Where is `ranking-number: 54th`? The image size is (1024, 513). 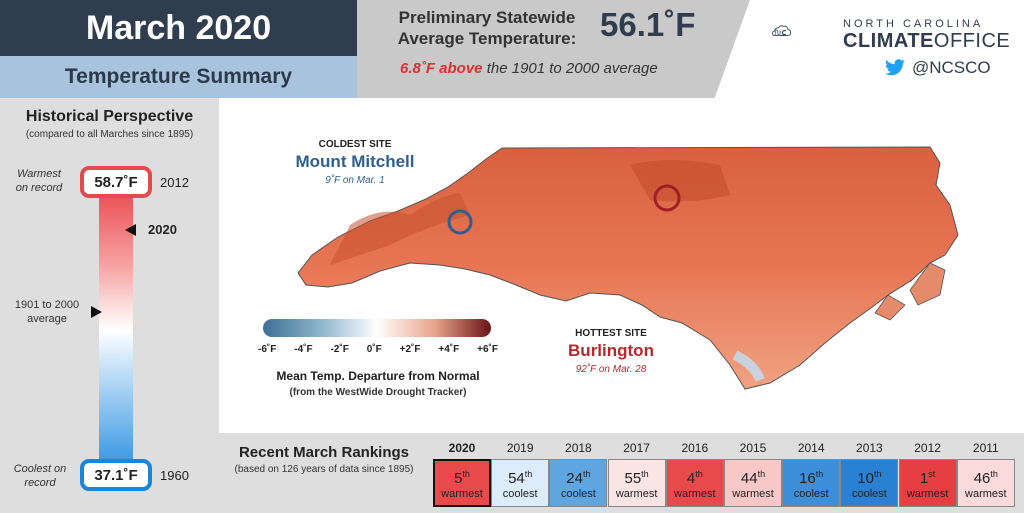 ranking-number: 54th is located at coordinates (520, 476).